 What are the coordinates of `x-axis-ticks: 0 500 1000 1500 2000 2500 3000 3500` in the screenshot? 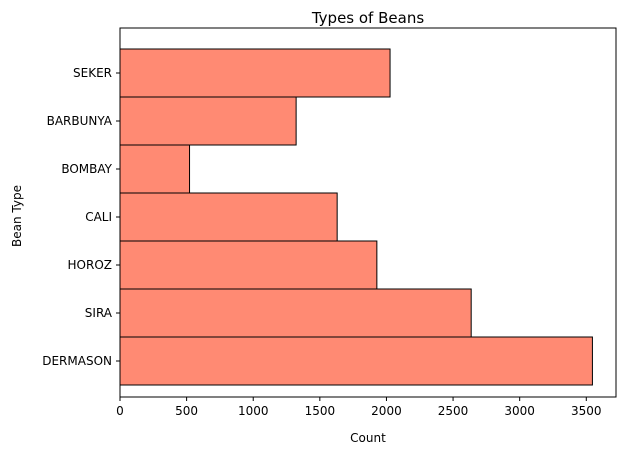 It's located at (359, 407).